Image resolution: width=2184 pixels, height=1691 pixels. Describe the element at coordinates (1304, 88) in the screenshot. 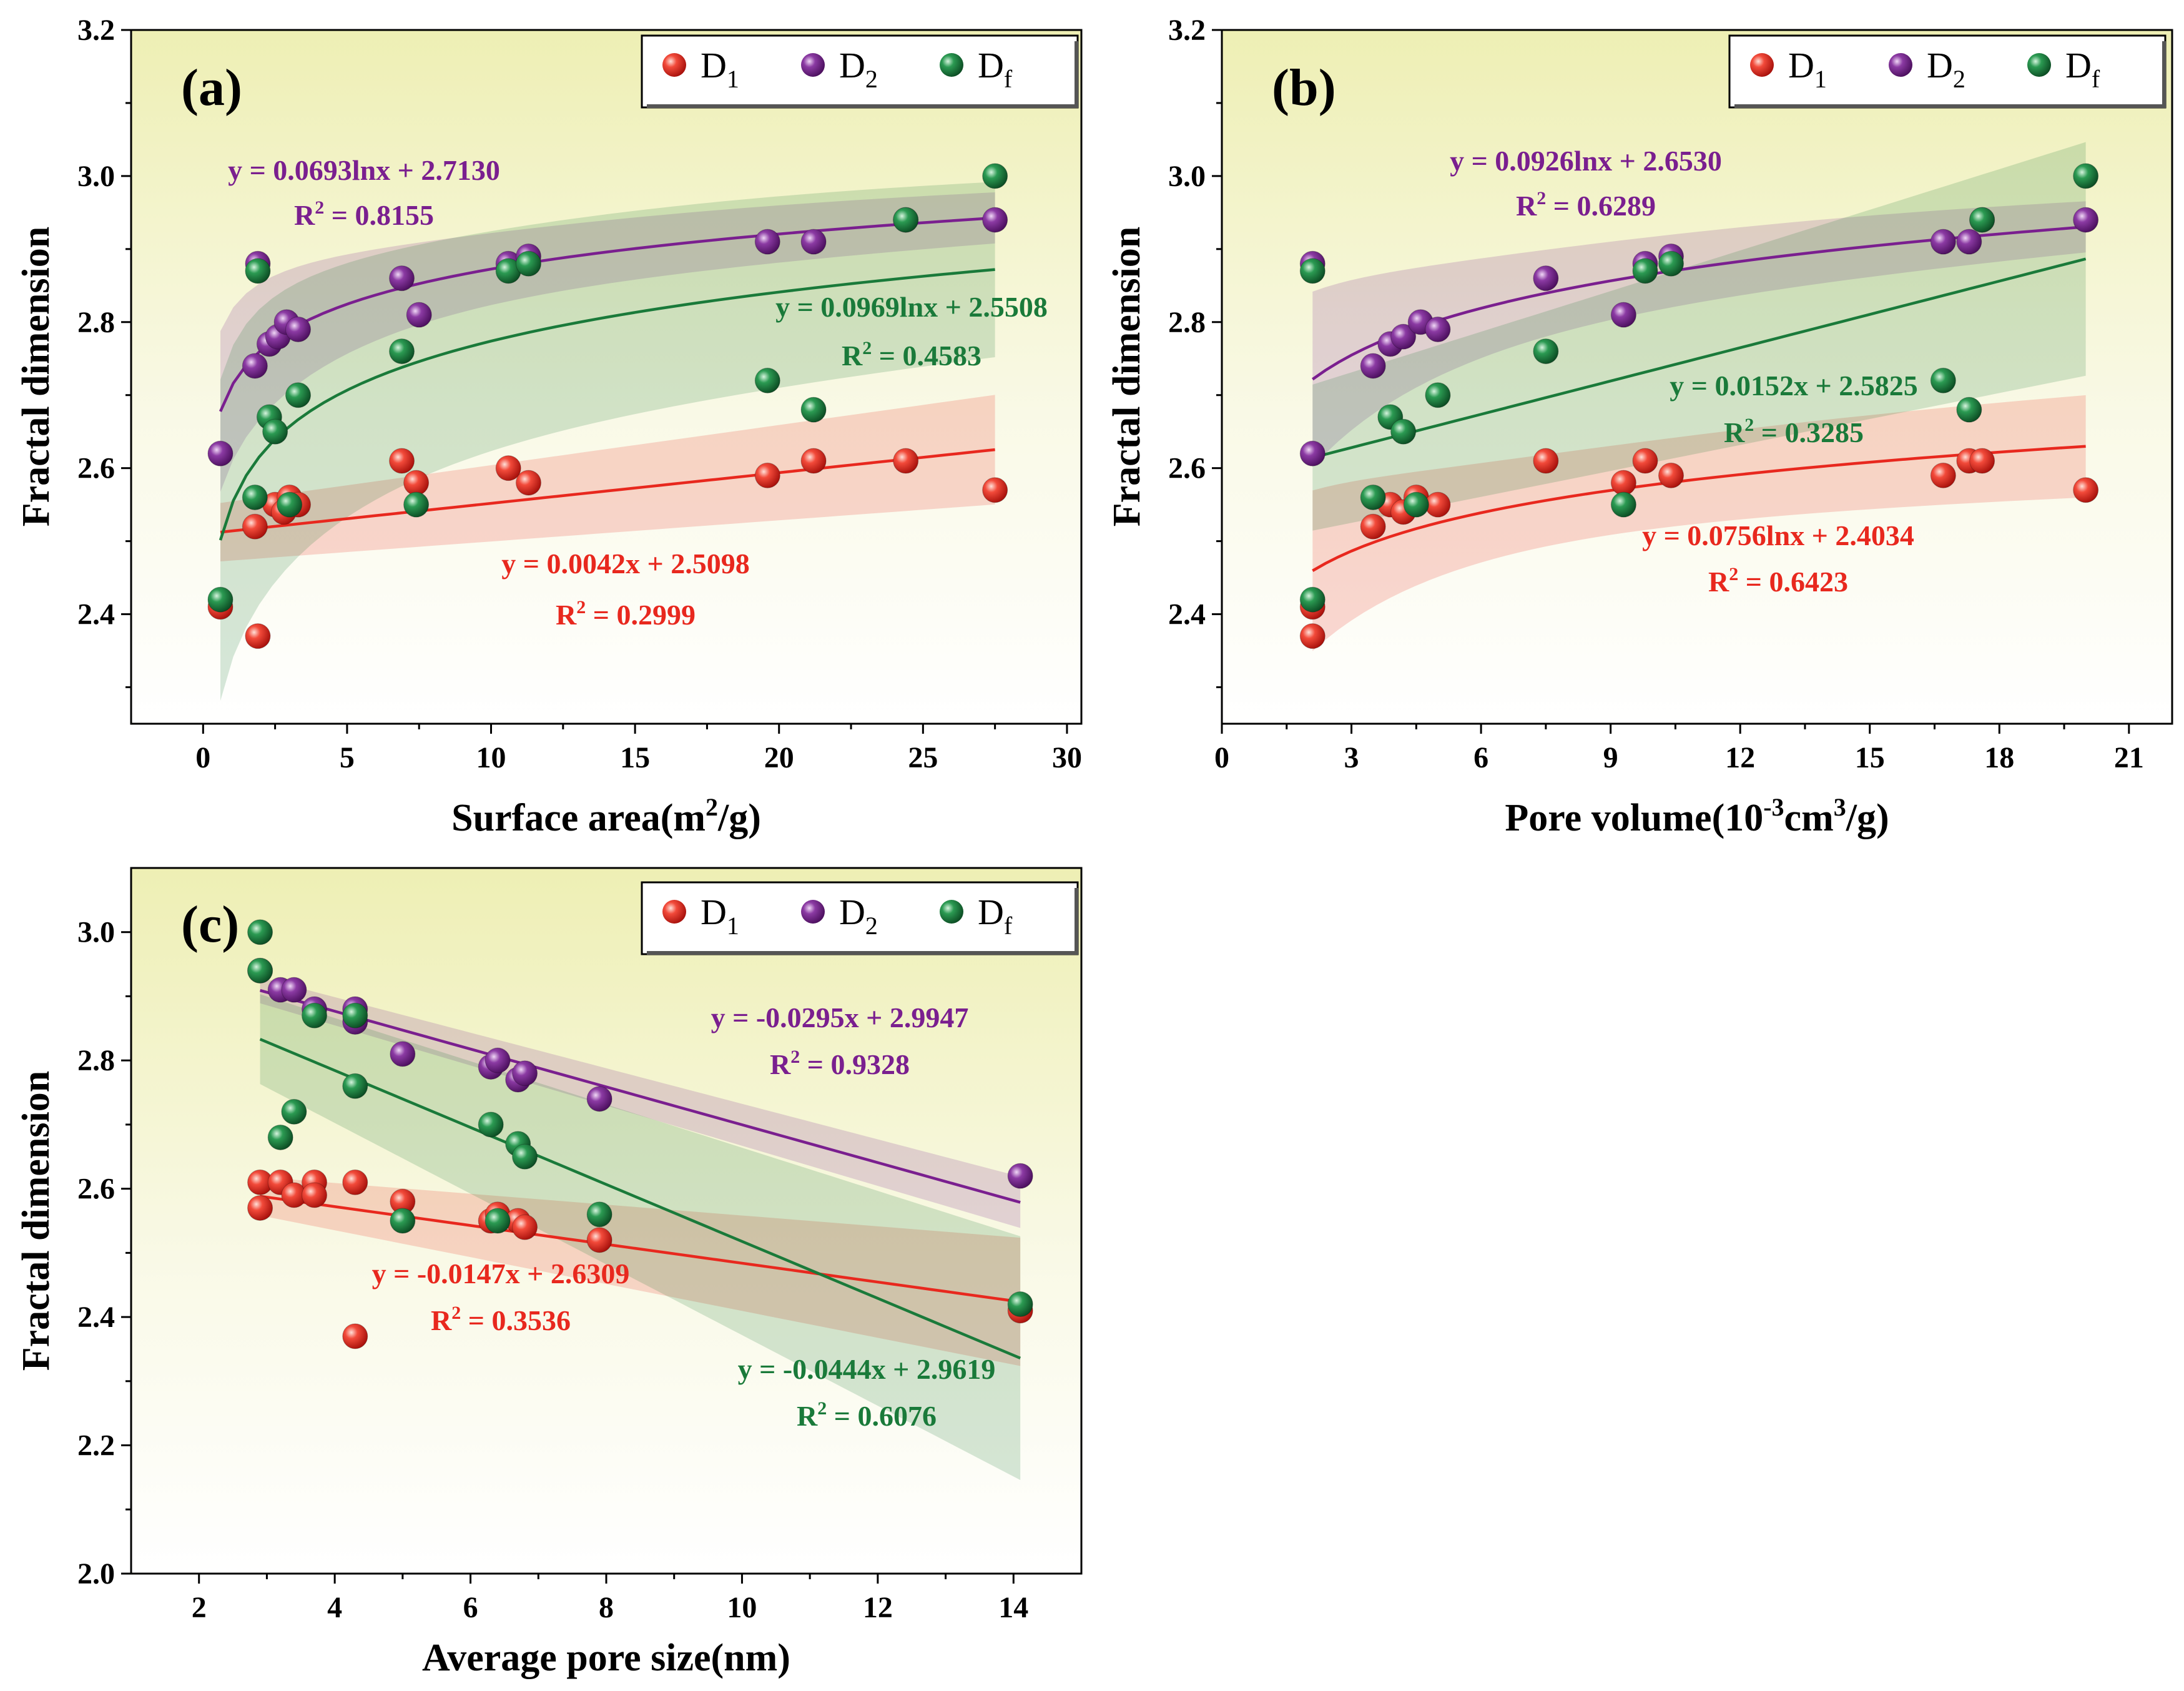

I see `panel-label: (b)` at that location.